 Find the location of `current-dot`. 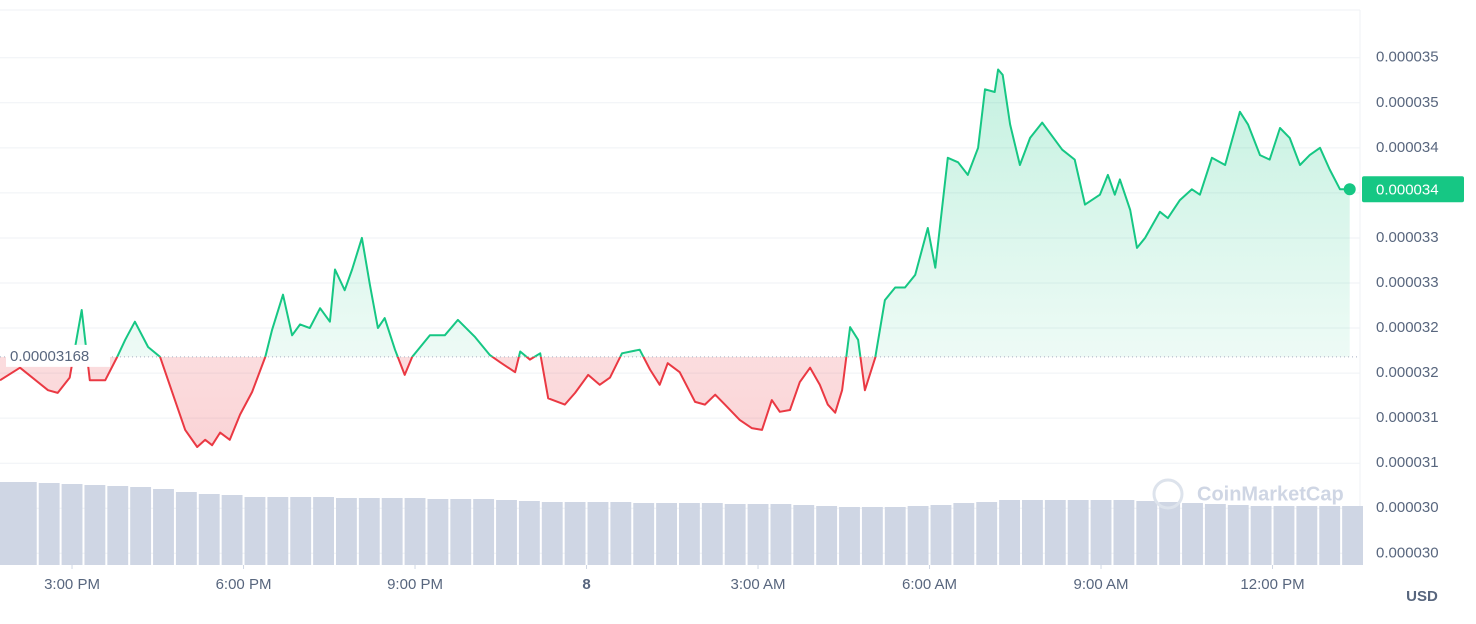

current-dot is located at coordinates (1349, 189).